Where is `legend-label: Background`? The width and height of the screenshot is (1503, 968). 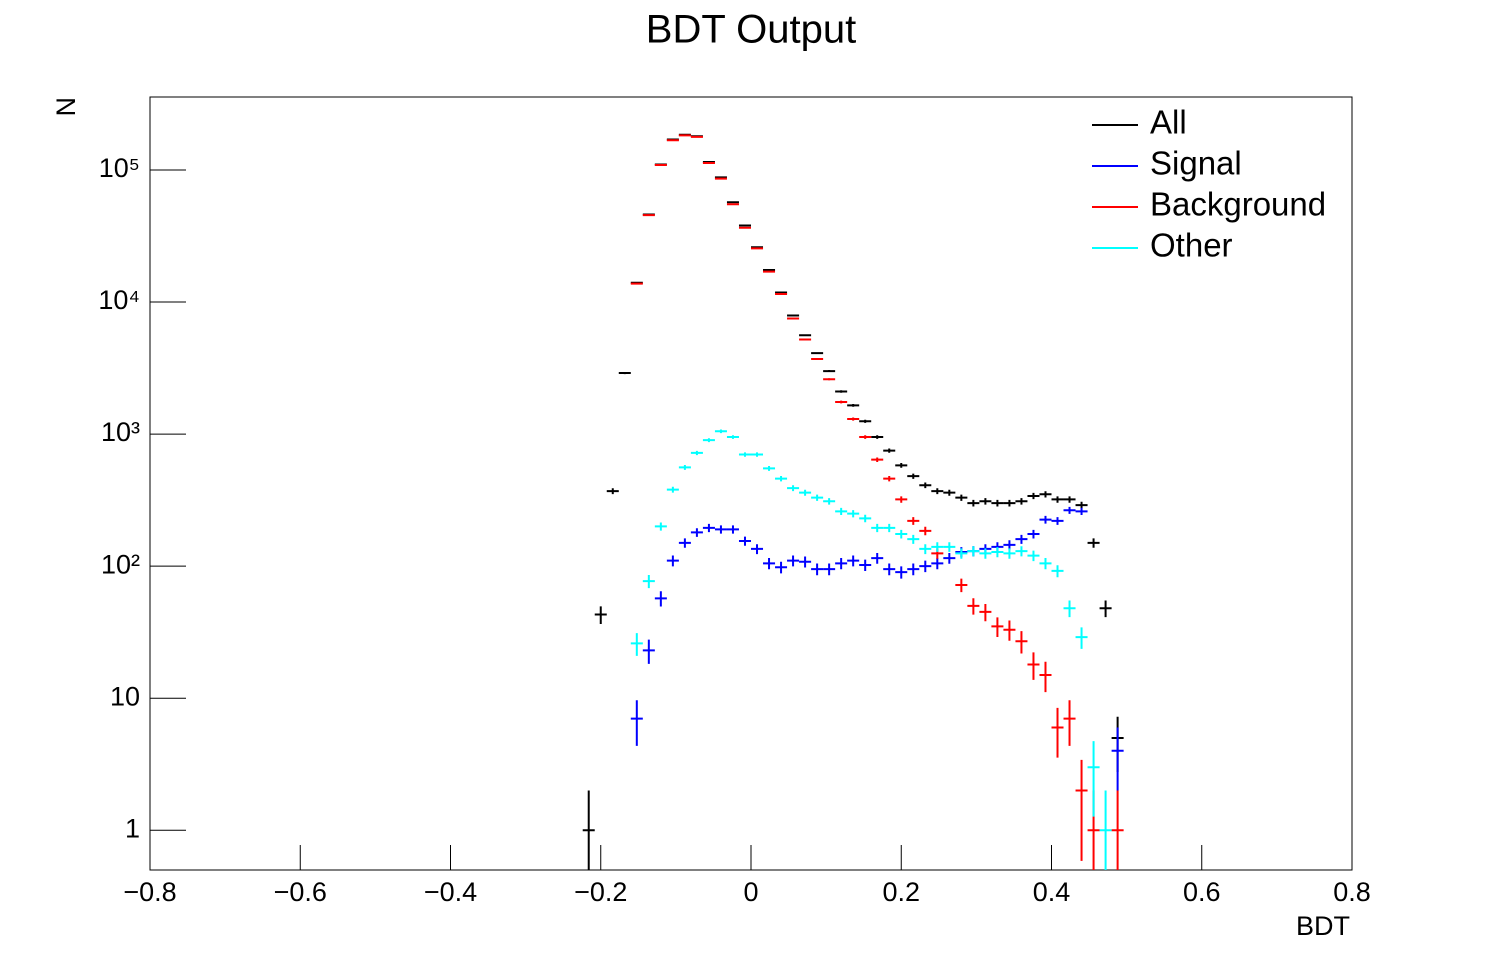
legend-label: Background is located at coordinates (1238, 204).